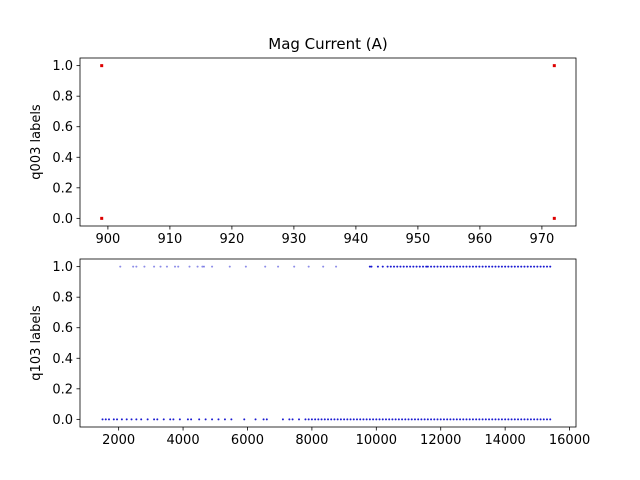  What do you see at coordinates (311, 440) in the screenshot?
I see `x-tick-label: 8000` at bounding box center [311, 440].